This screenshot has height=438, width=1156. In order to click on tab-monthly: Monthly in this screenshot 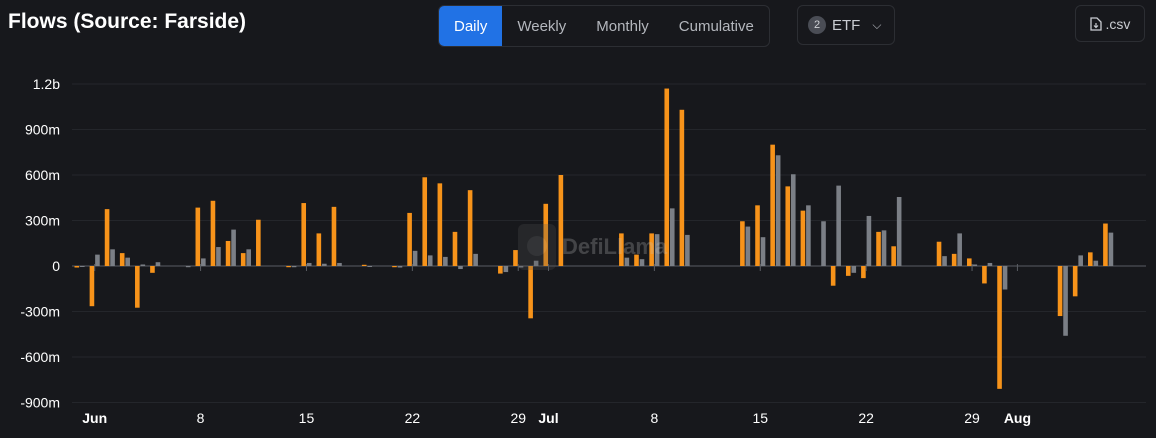, I will do `click(622, 26)`.